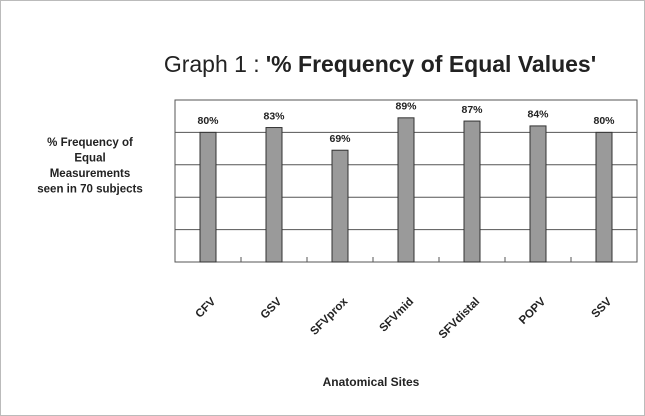  I want to click on y-axis-label: seen in 70 subjects, so click(89, 190).